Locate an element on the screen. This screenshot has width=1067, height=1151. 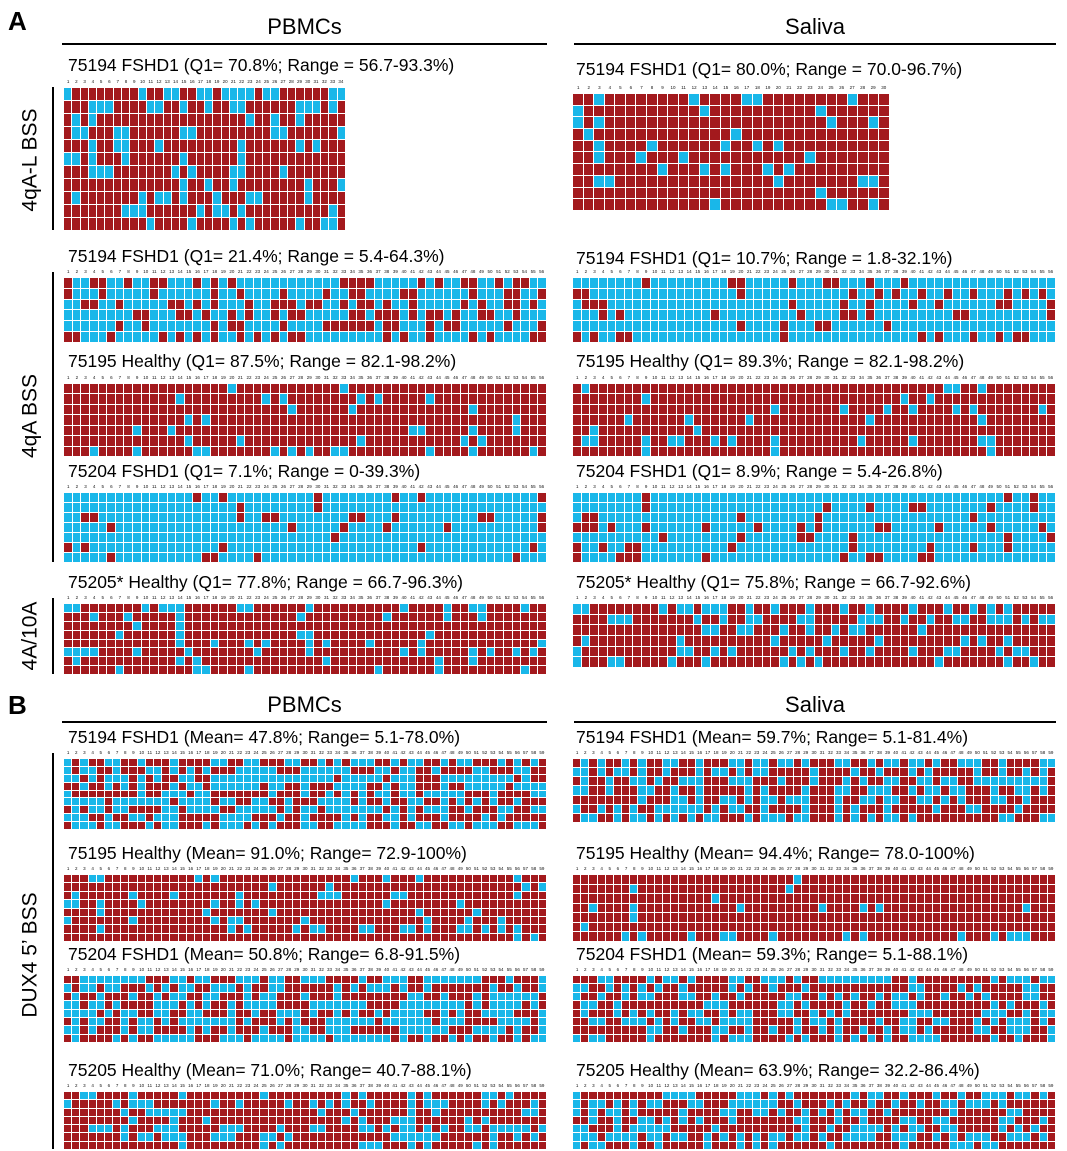
column-number: 36 is located at coordinates (354, 752).